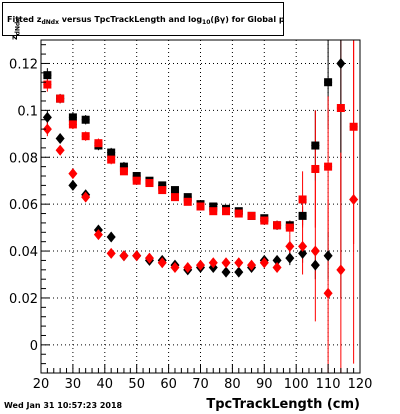 This screenshot has height=414, width=400. What do you see at coordinates (63, 405) in the screenshot?
I see `timestamp: Wed Jan 31 10:57:23 2018` at bounding box center [63, 405].